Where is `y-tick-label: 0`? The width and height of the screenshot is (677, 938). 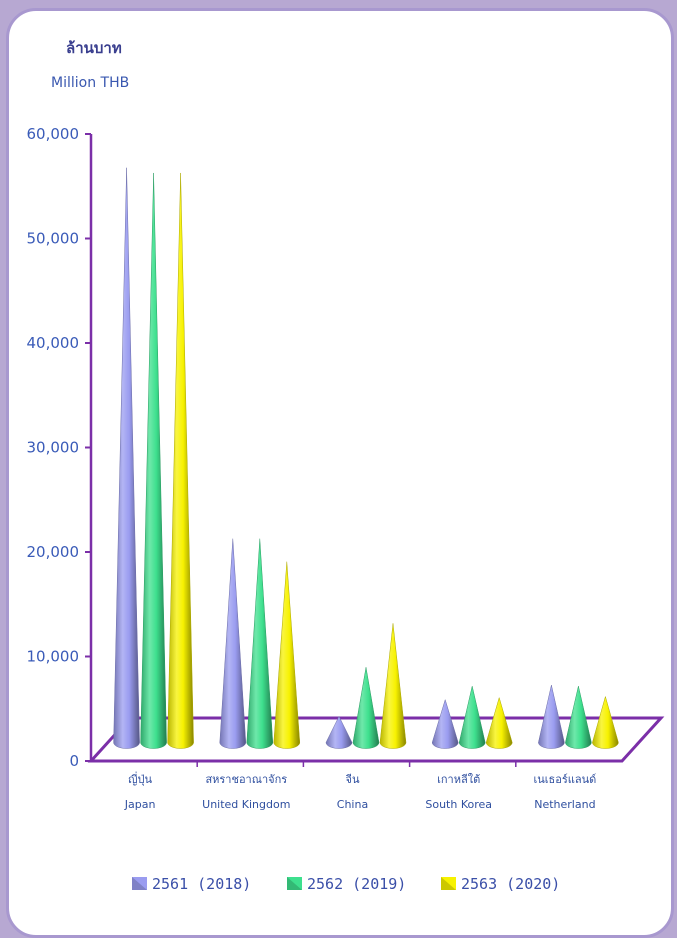 y-tick-label: 0 is located at coordinates (74, 761).